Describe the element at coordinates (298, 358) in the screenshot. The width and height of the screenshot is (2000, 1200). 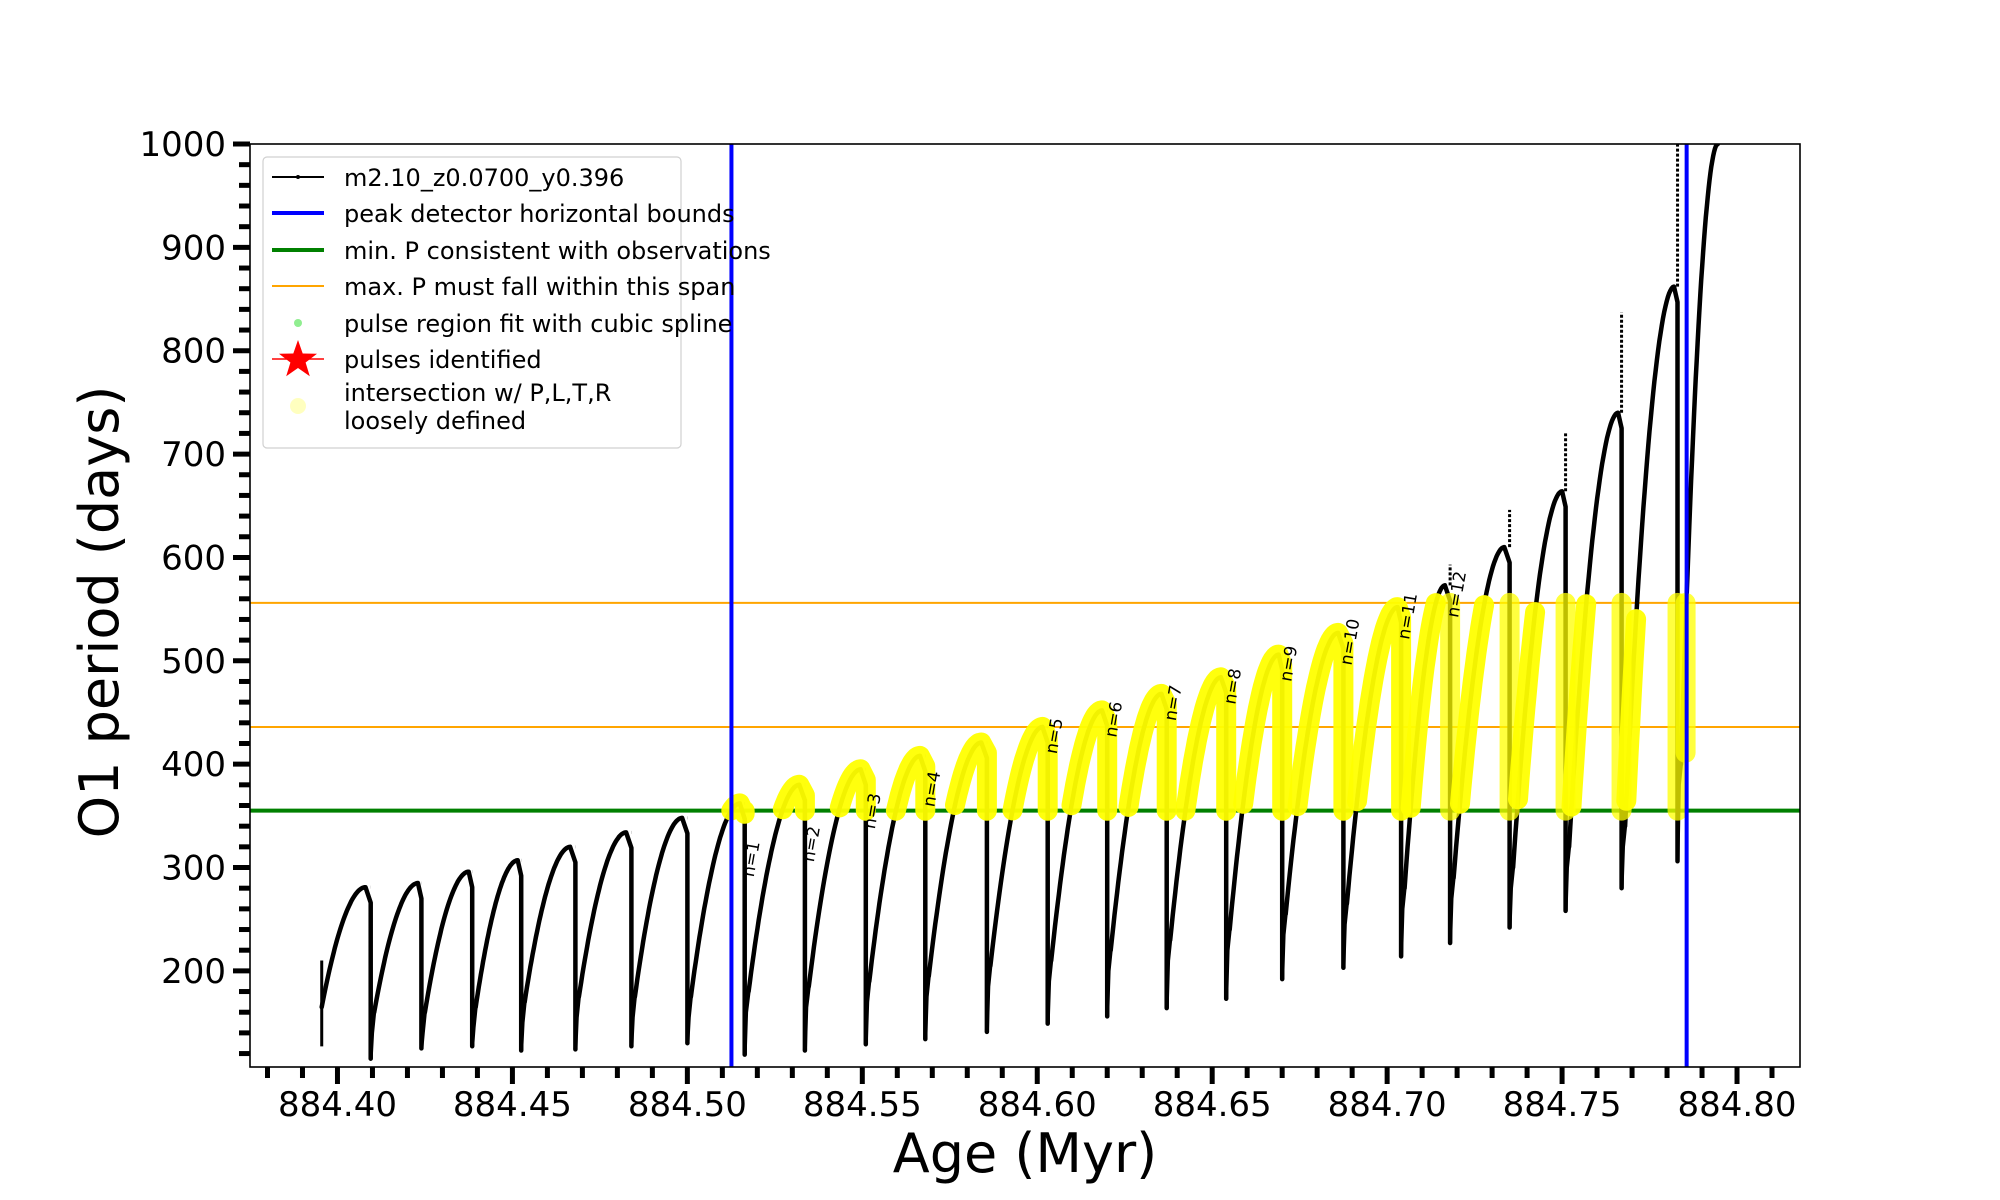
I see `legend-star-icon` at that location.